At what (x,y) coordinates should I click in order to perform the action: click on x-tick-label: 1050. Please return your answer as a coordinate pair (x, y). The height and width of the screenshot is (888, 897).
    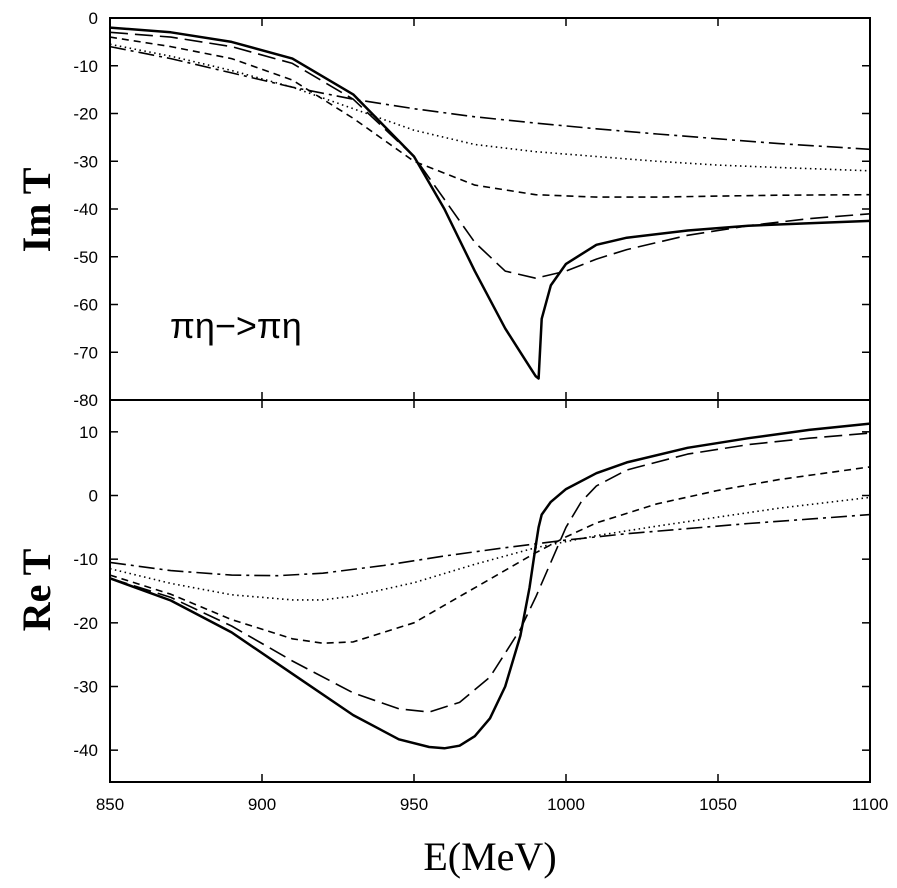
    Looking at the image, I should click on (718, 804).